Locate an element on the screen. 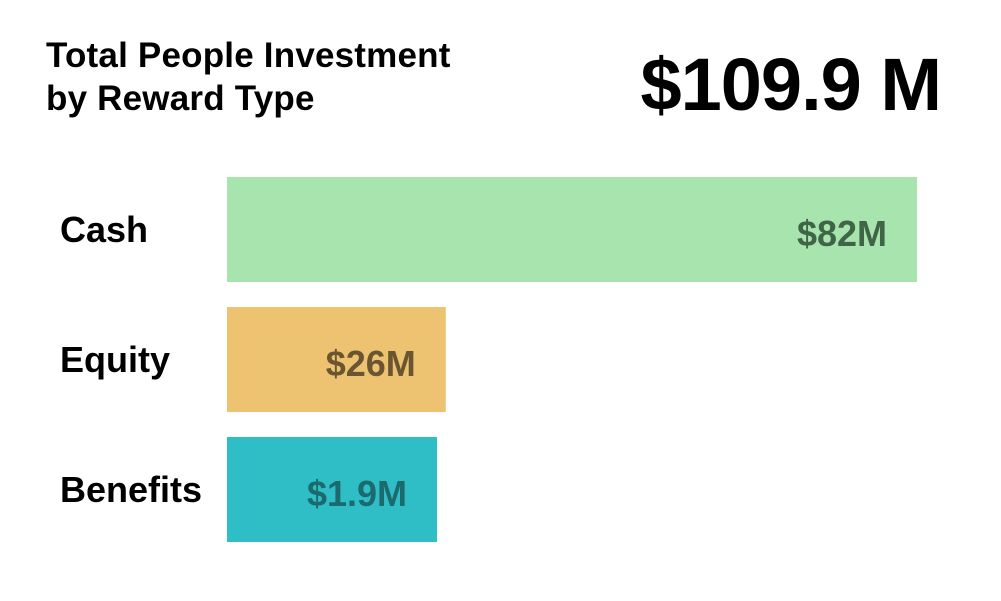 The width and height of the screenshot is (1001, 601). category-label-equity: Equity is located at coordinates (115, 359).